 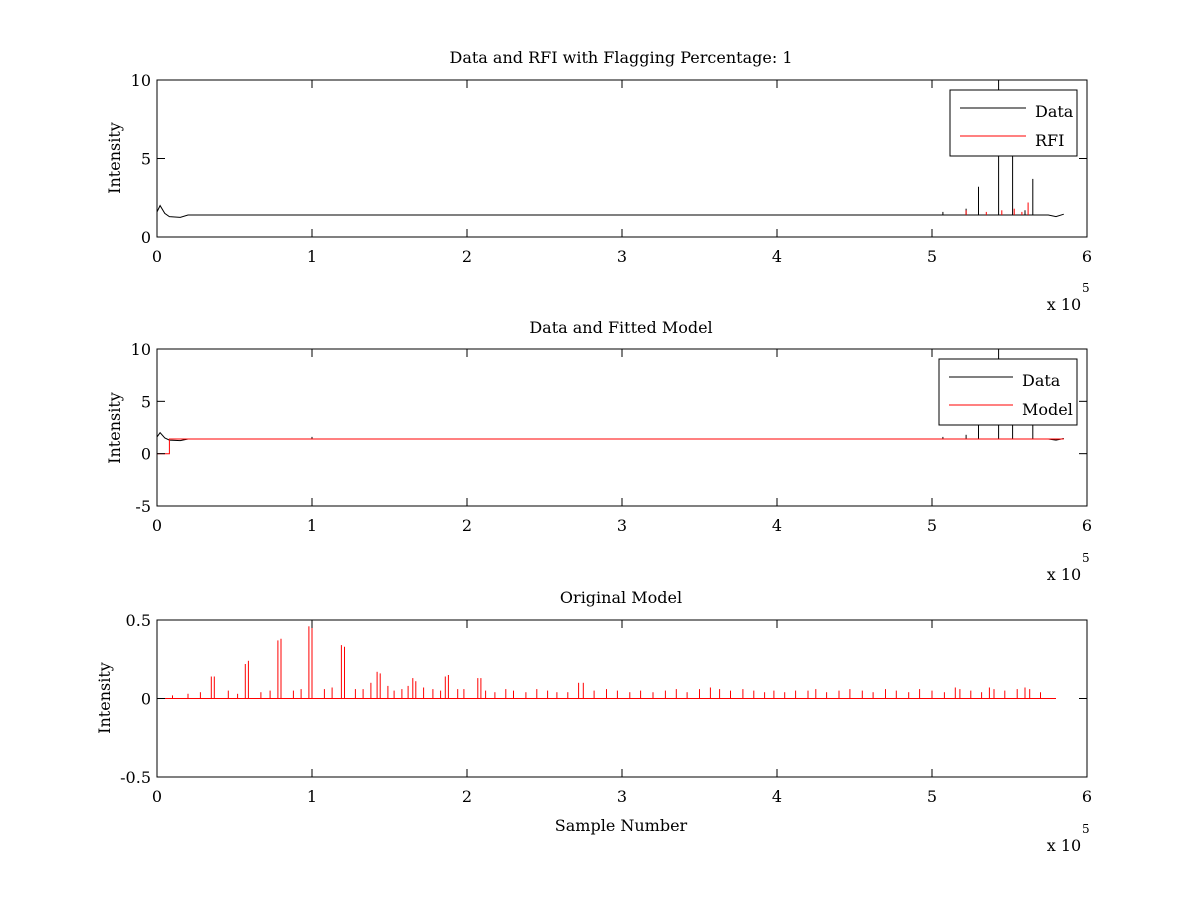 I want to click on x-axis-label: Sample Number, so click(x=621, y=825).